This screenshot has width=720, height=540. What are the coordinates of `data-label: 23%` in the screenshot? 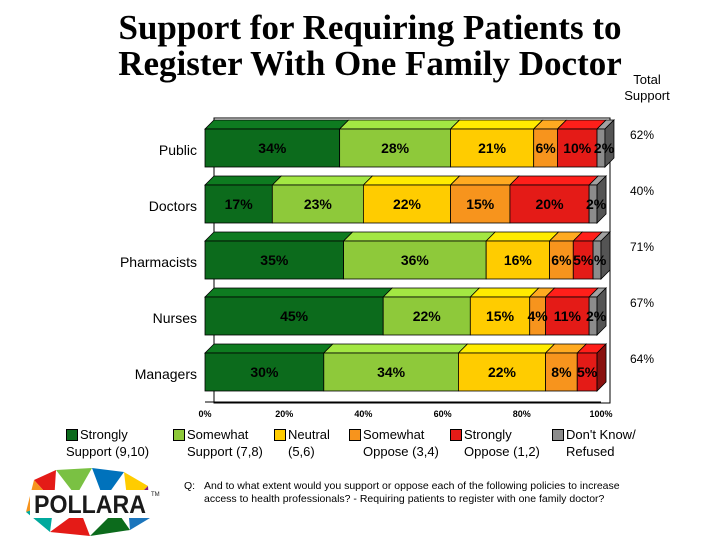 It's located at (318, 204).